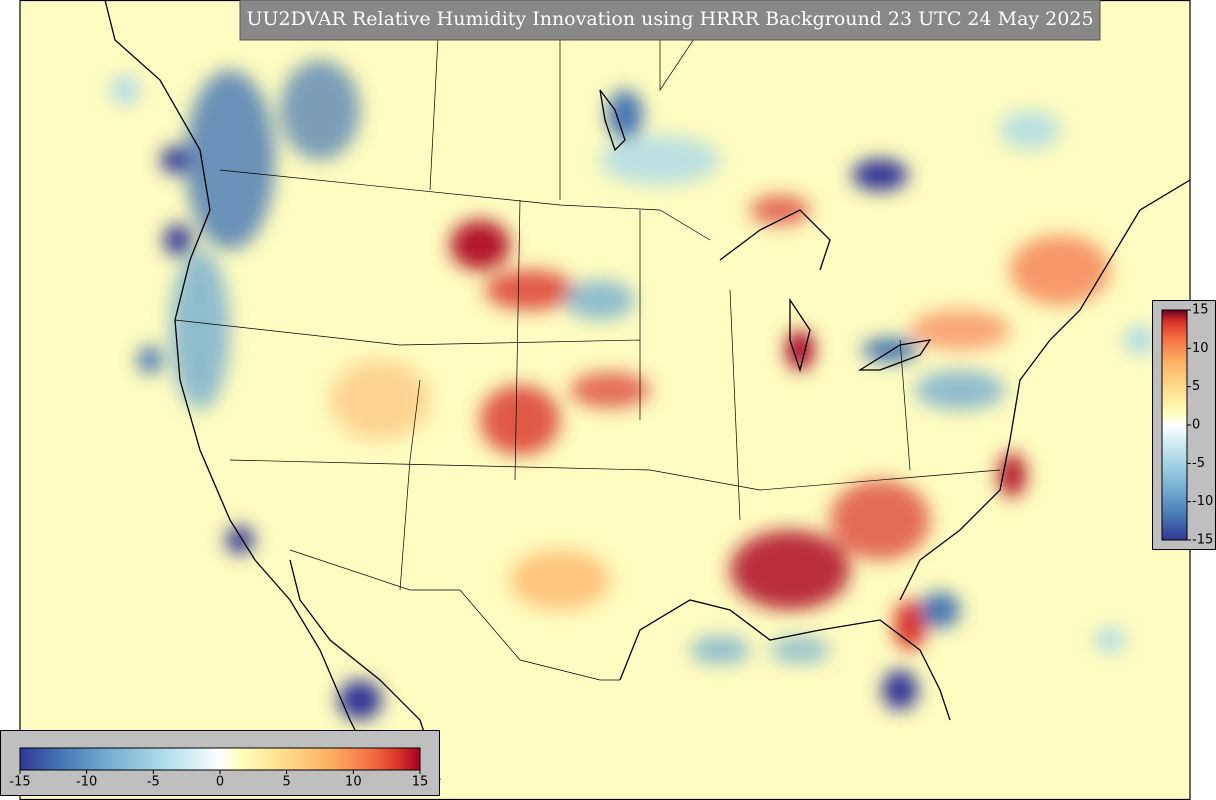 The height and width of the screenshot is (800, 1216). I want to click on colorbar-bottom: -15 -10 -5 0 5 10 15, so click(220, 763).